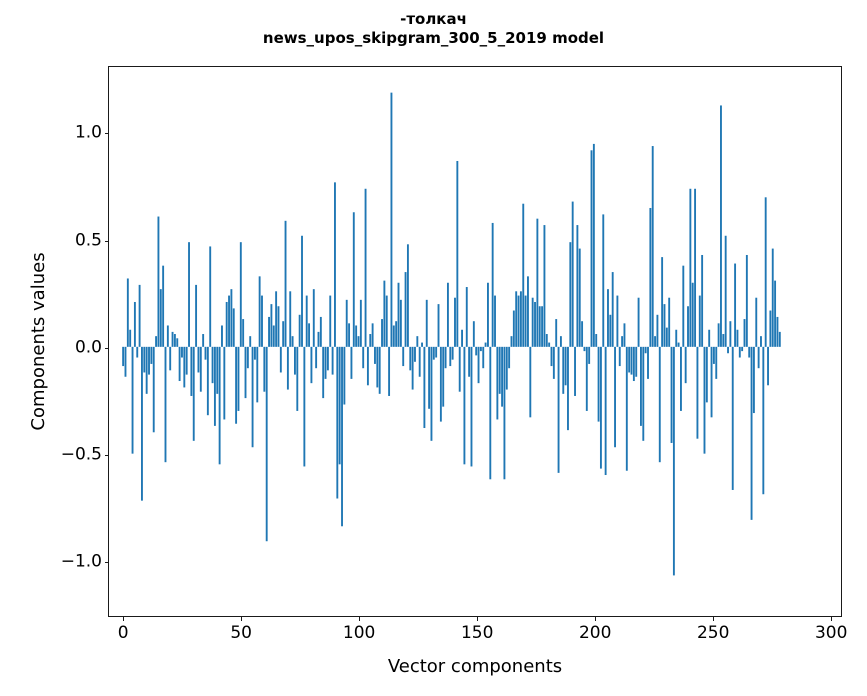 The height and width of the screenshot is (696, 867). I want to click on x-tick-label: 50, so click(241, 633).